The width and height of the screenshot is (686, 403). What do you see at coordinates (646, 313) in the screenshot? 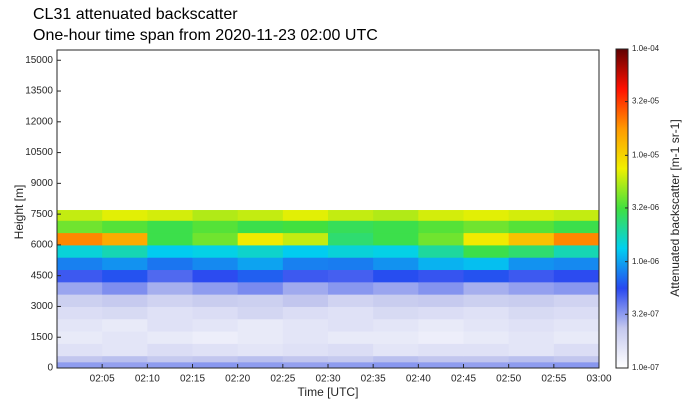
I see `colorbar-tick-label: 3.2e-07` at bounding box center [646, 313].